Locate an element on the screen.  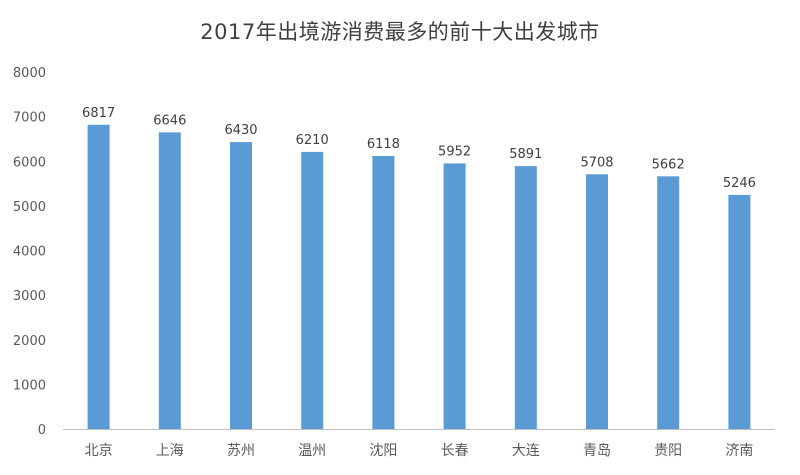
y-tick-label: 7000 is located at coordinates (29, 118).